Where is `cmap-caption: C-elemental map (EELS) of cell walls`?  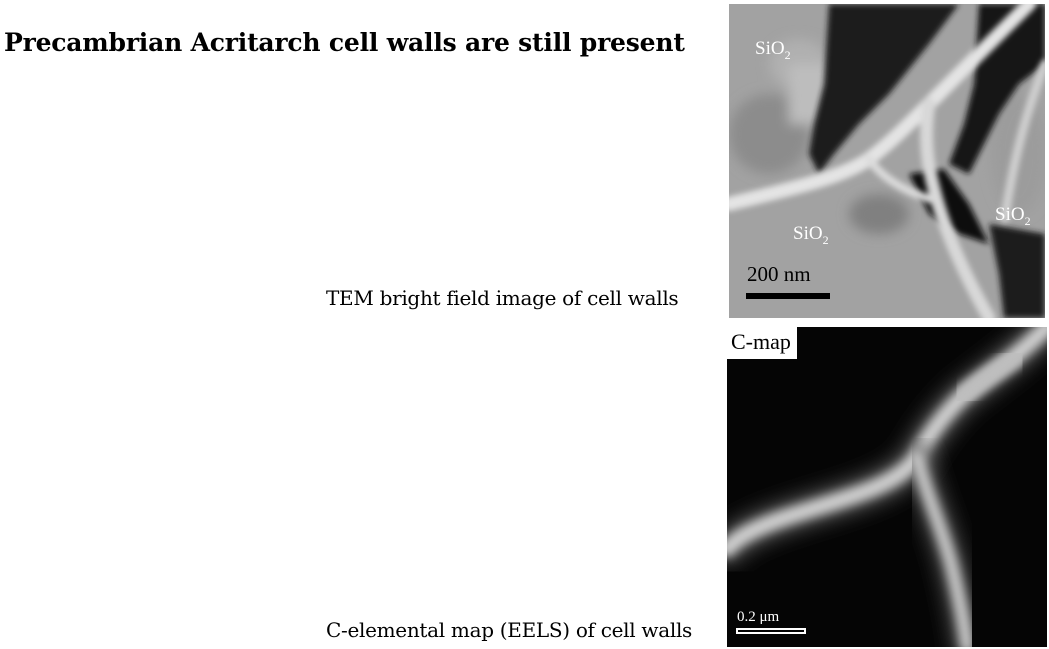 cmap-caption: C-elemental map (EELS) of cell walls is located at coordinates (509, 630).